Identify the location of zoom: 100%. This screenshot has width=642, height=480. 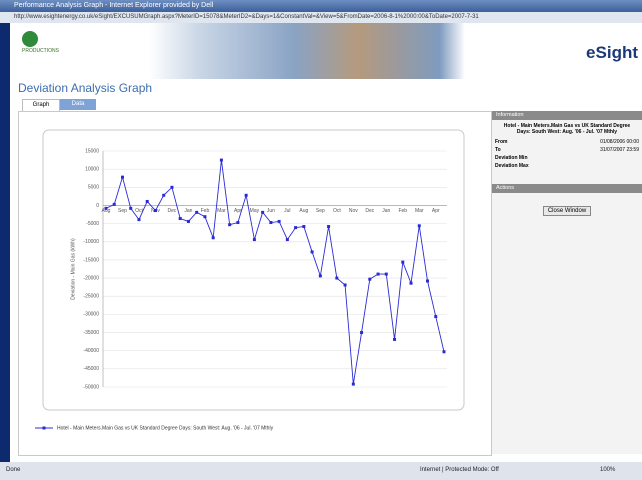
(608, 470).